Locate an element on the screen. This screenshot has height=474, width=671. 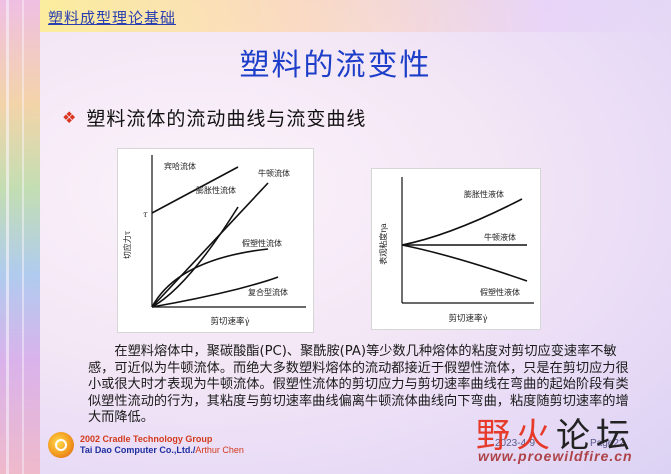
watermark-text-2: 论坛 is located at coordinates (596, 436).